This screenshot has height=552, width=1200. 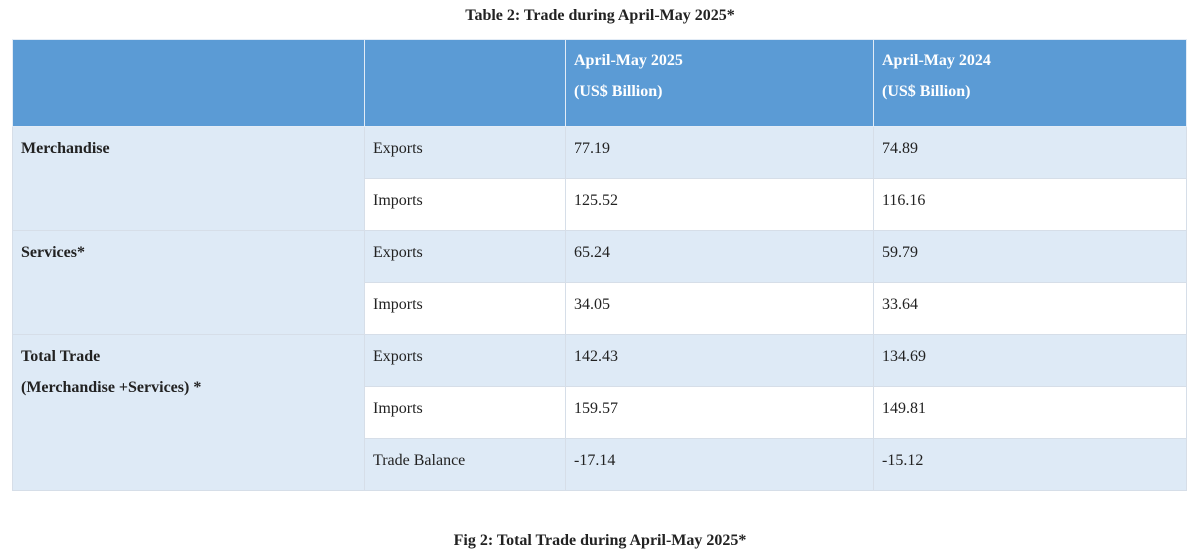 What do you see at coordinates (926, 91) in the screenshot?
I see `header-unit-2024: (US$ Billion)` at bounding box center [926, 91].